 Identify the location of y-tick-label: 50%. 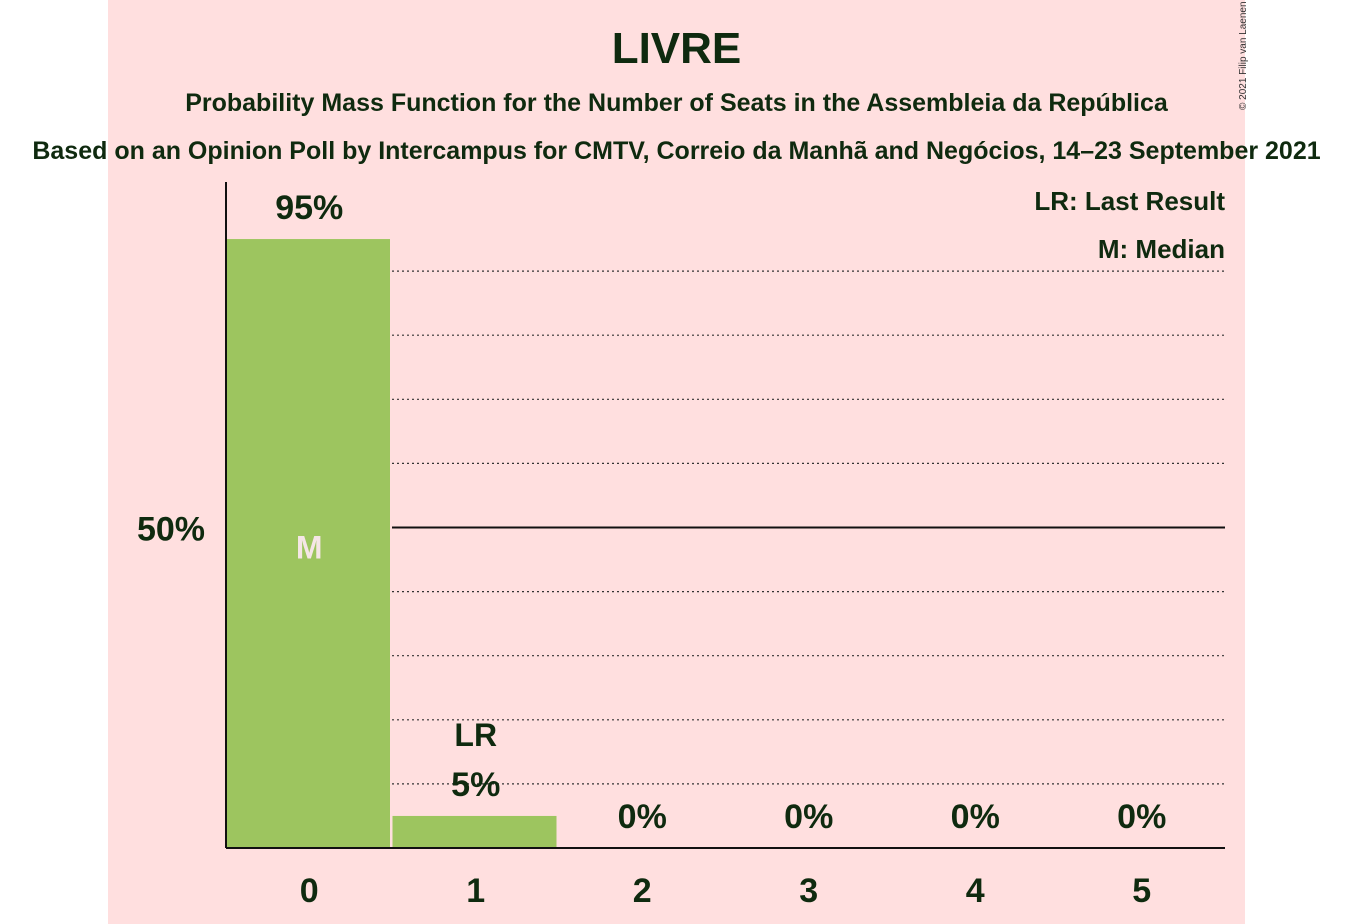
(171, 530).